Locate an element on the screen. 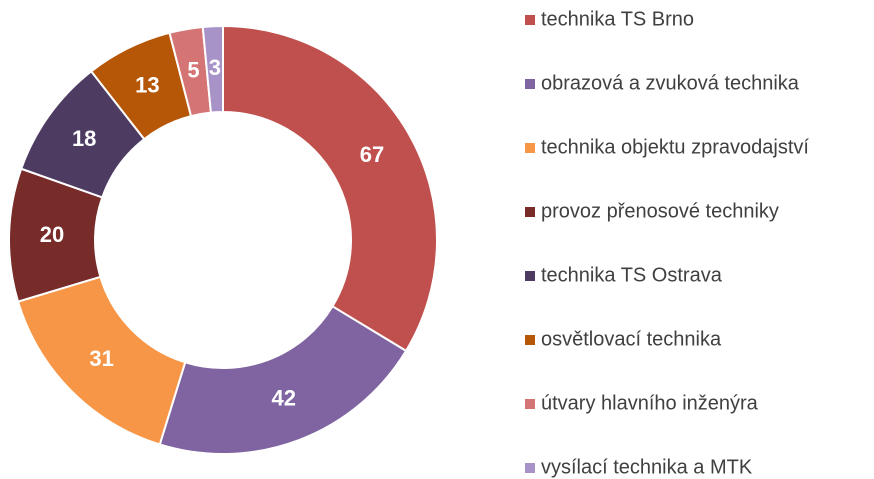 The height and width of the screenshot is (479, 874). data-label: 18 is located at coordinates (84, 138).